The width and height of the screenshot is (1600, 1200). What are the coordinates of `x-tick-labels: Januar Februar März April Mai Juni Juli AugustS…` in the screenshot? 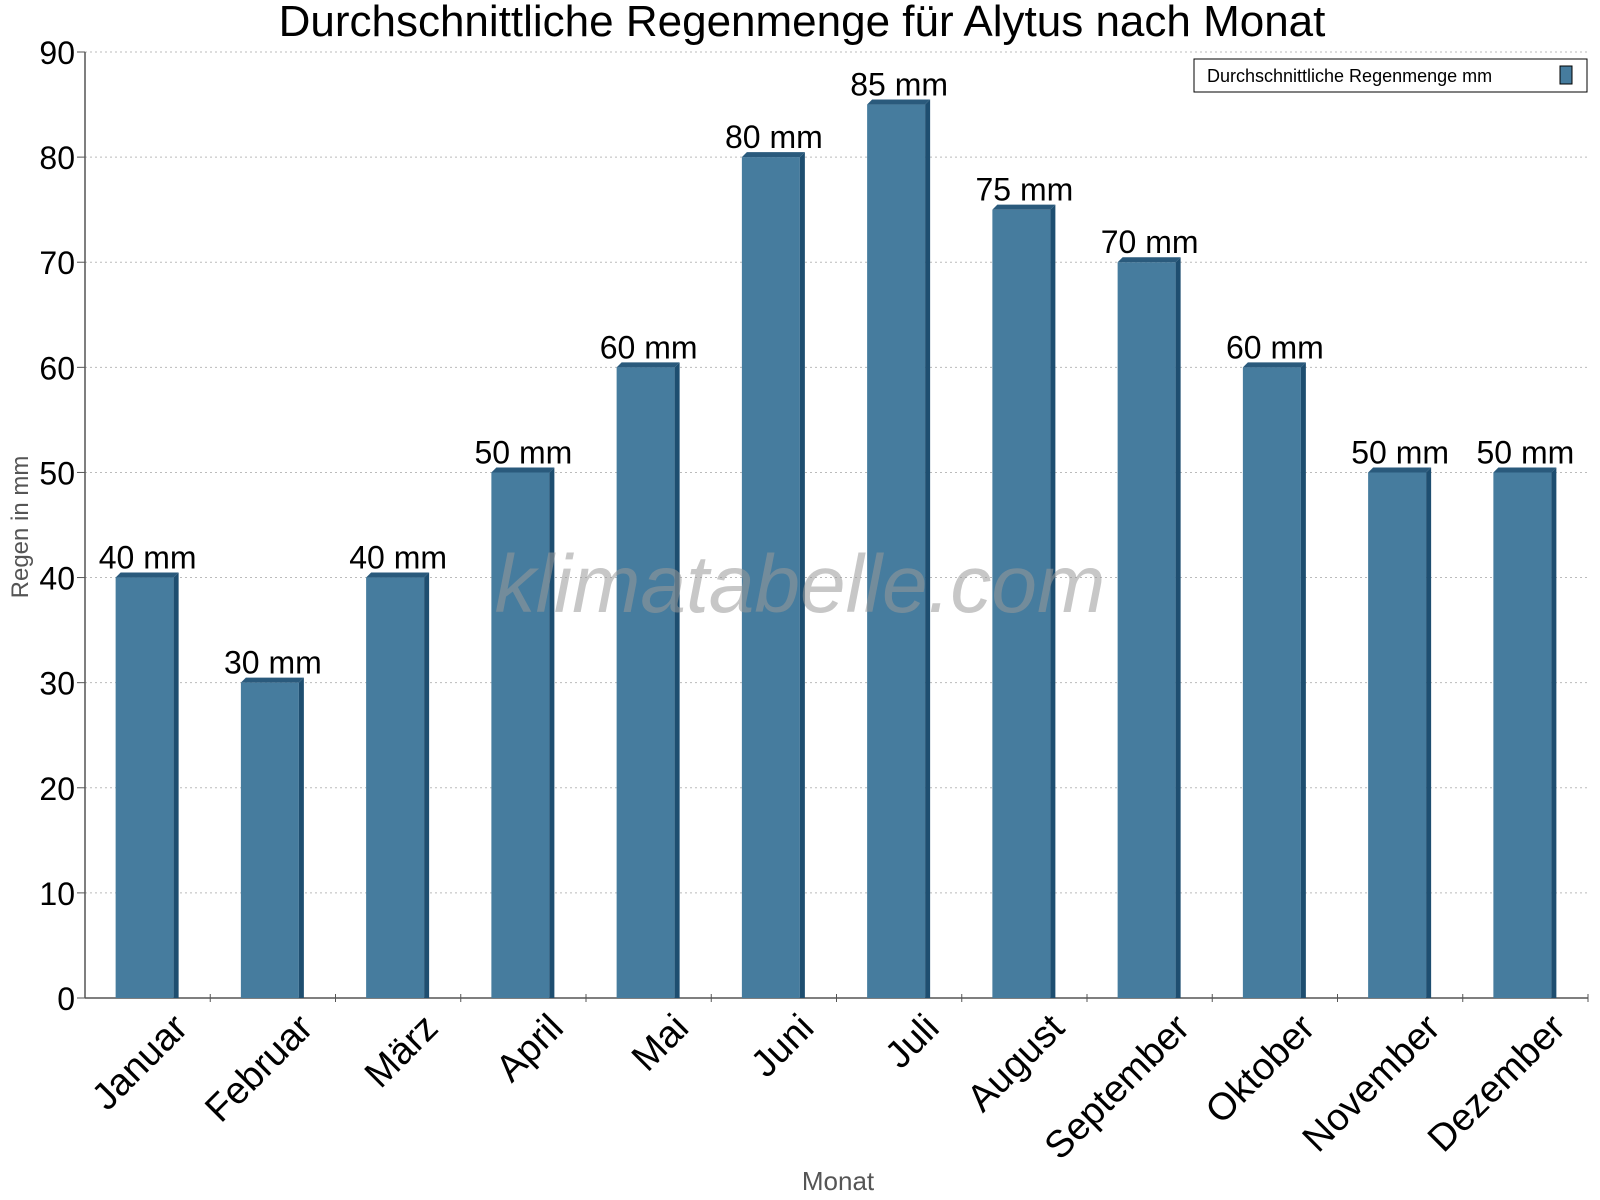 It's located at (829, 1086).